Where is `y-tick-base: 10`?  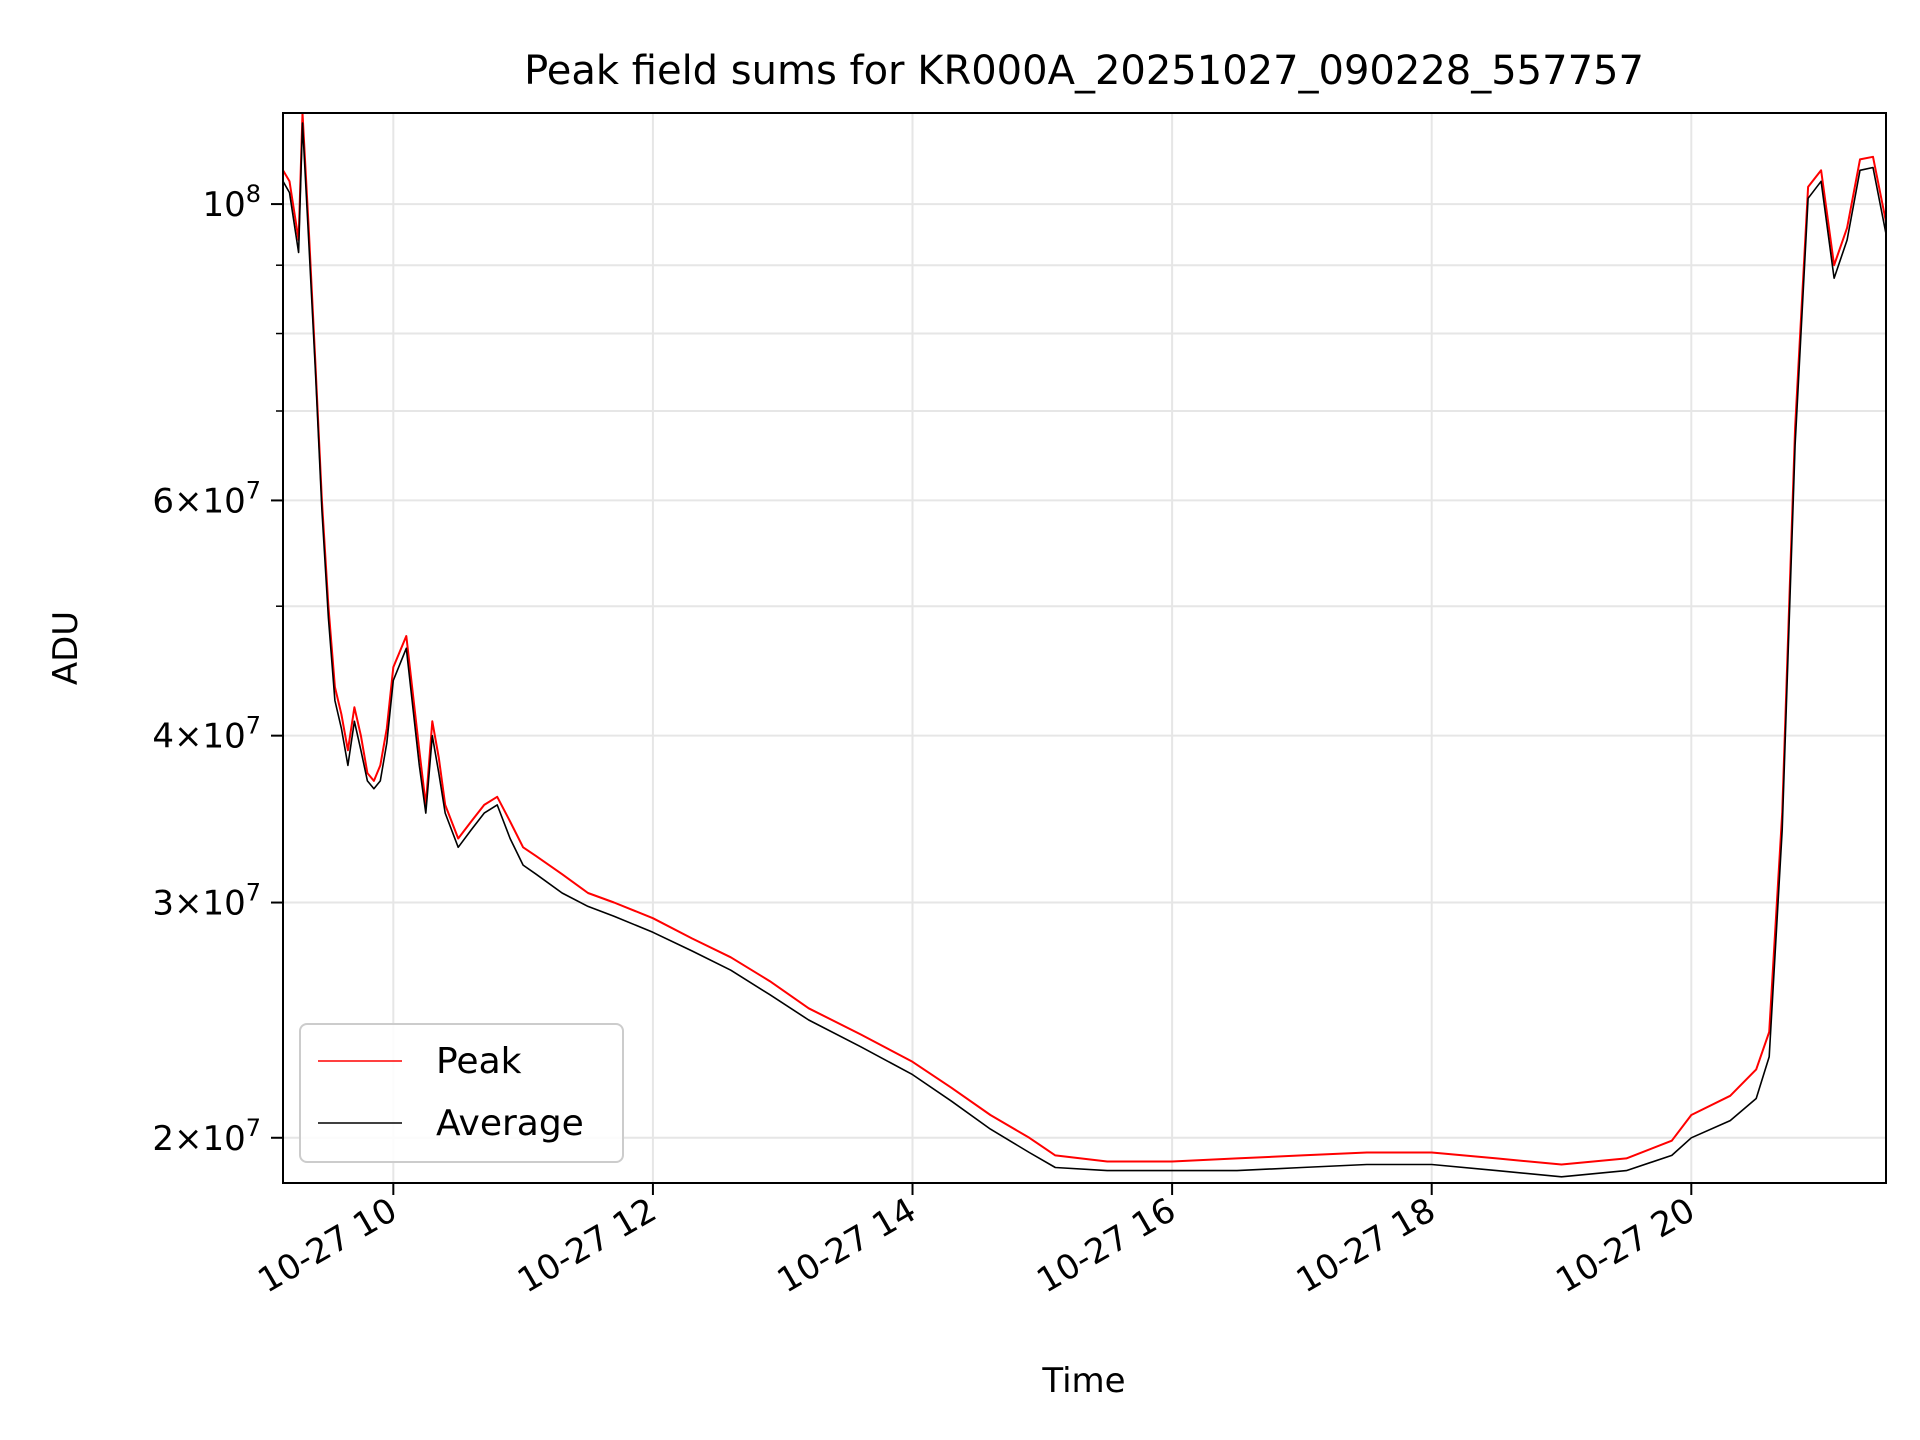 y-tick-base: 10 is located at coordinates (223, 205).